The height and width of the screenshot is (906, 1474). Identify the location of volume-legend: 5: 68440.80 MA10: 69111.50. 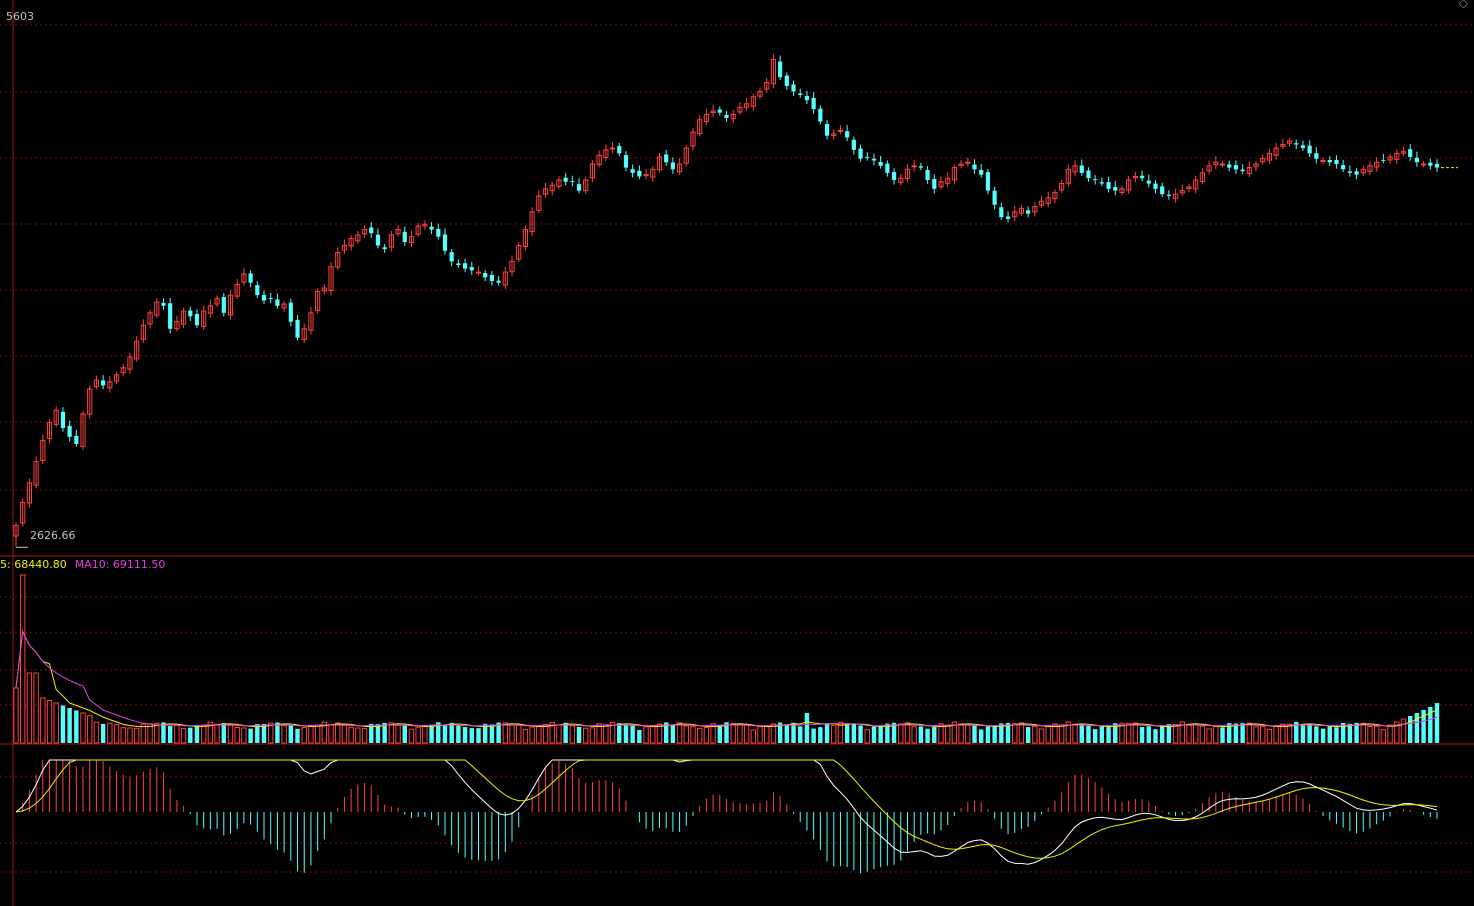
(82, 564).